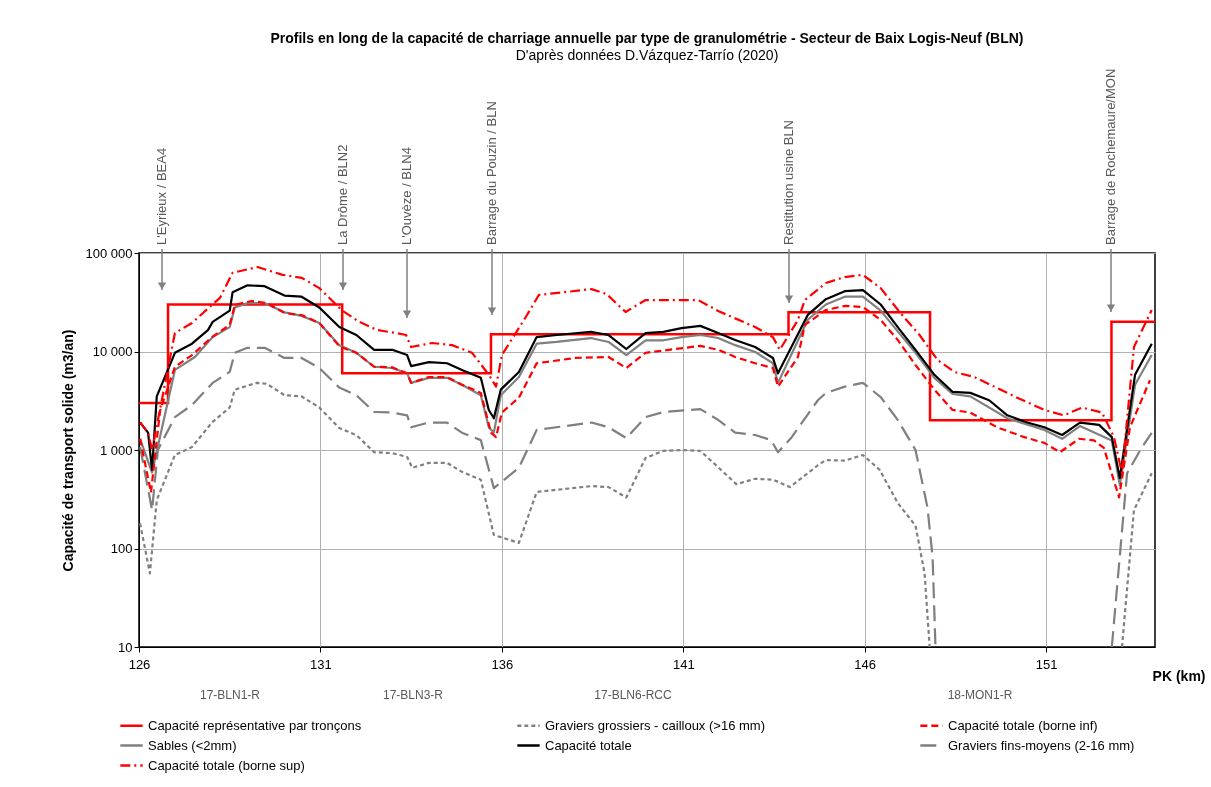 The width and height of the screenshot is (1211, 787). I want to click on x-tick-label: 126, so click(139, 664).